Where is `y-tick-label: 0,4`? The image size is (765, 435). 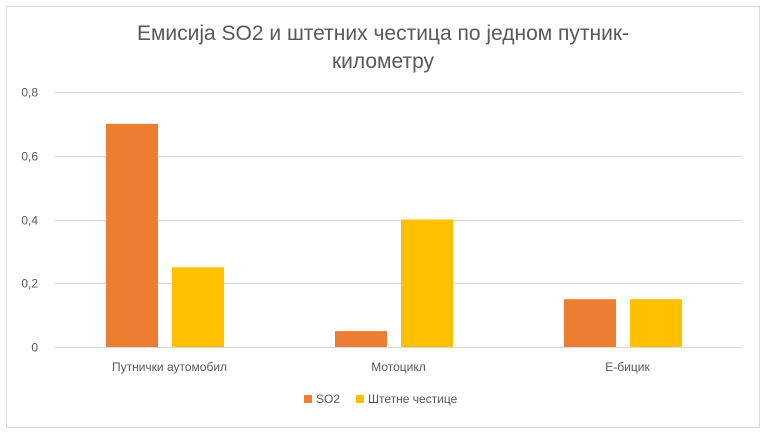 y-tick-label: 0,4 is located at coordinates (29, 221).